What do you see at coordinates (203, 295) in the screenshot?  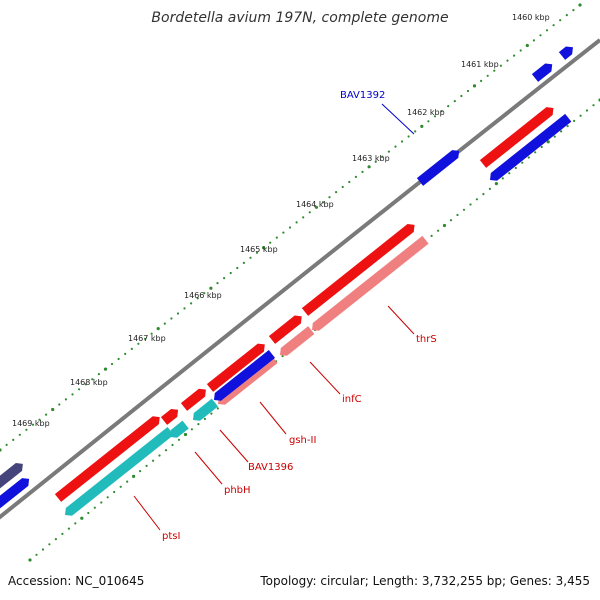 I see `tick-label: 1466 kbp` at bounding box center [203, 295].